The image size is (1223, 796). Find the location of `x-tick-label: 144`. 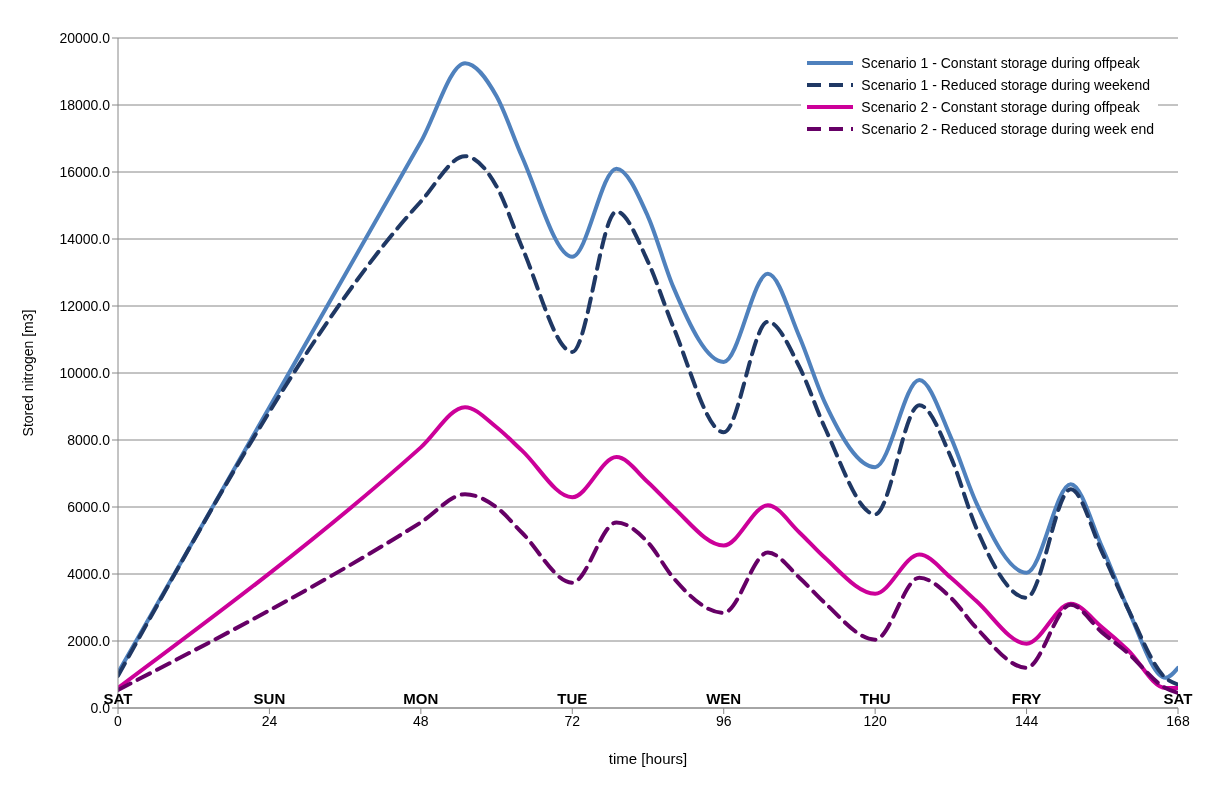

x-tick-label: 144 is located at coordinates (1026, 720).